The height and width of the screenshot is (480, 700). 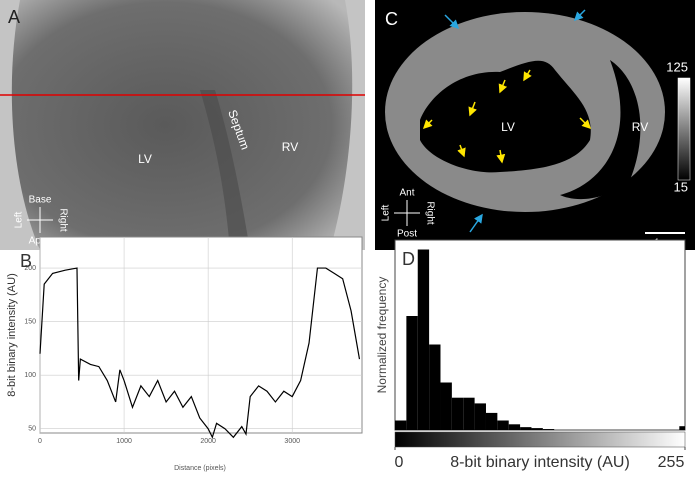 I want to click on y-tick-label: 150, so click(x=30, y=321).